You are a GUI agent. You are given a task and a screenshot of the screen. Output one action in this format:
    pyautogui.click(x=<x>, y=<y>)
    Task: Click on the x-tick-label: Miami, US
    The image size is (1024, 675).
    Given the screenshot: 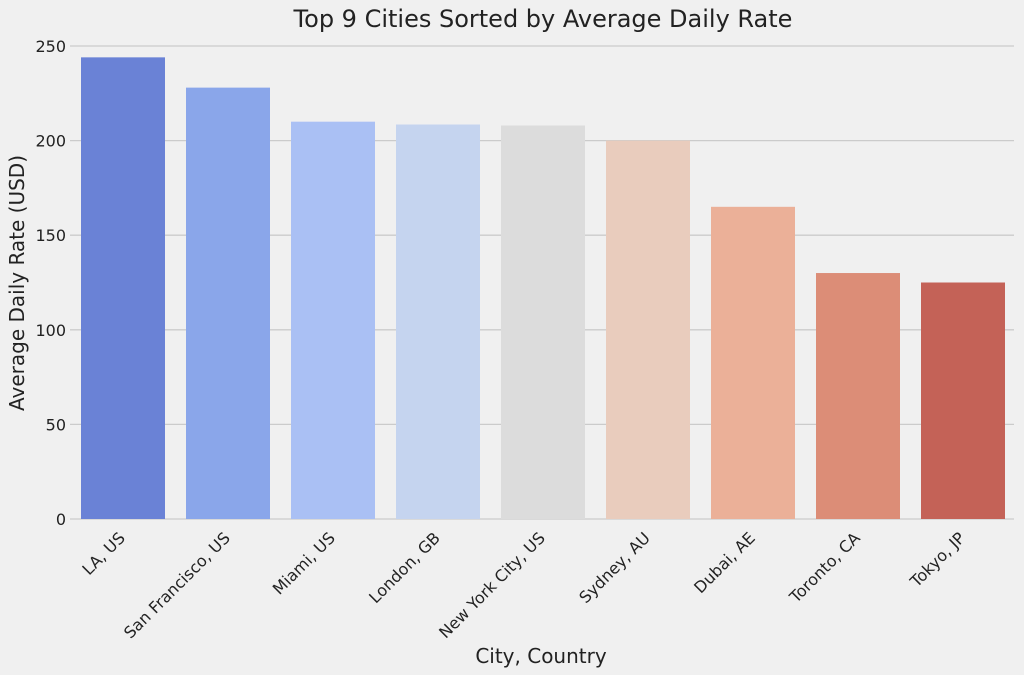 What is the action you would take?
    pyautogui.click(x=304, y=563)
    